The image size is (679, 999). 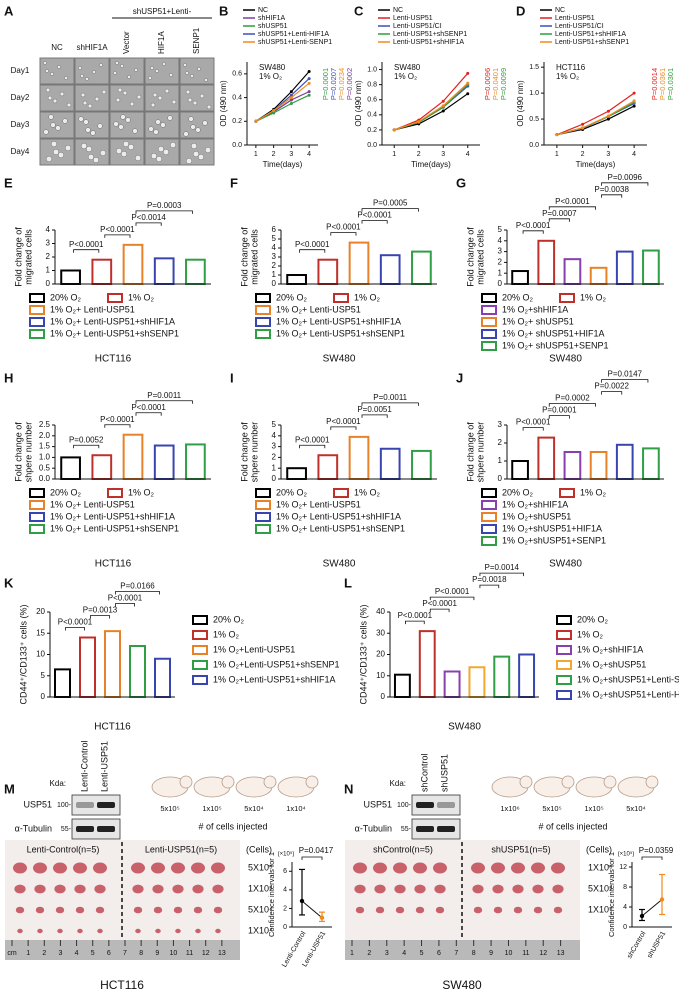 What do you see at coordinates (77, 953) in the screenshot?
I see `ruler-label: 4` at bounding box center [77, 953].